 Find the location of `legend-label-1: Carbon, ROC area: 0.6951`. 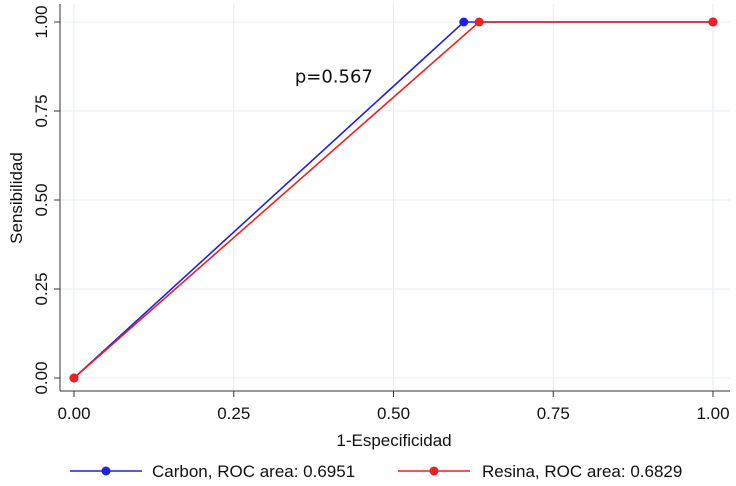

legend-label-1: Carbon, ROC area: 0.6951 is located at coordinates (253, 471).